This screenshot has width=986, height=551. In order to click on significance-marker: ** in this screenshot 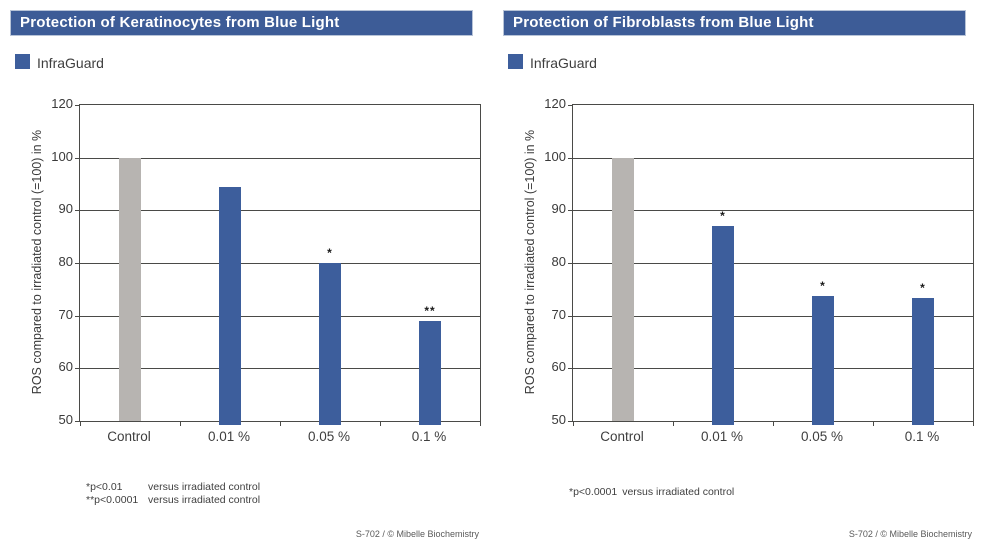, I will do `click(430, 311)`.